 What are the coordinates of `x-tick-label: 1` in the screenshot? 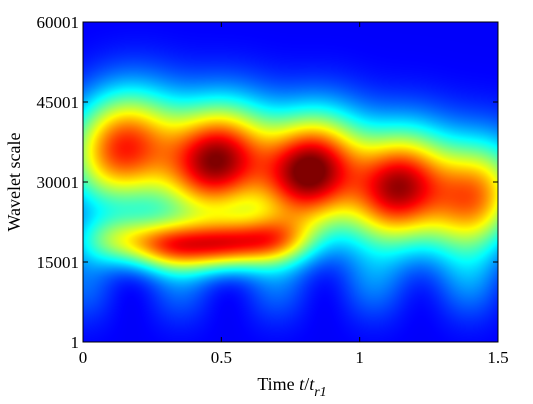 It's located at (359, 357).